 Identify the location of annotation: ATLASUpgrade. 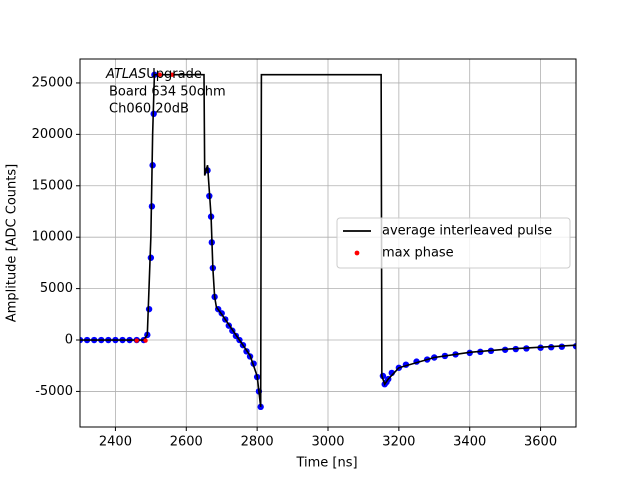
(153, 74).